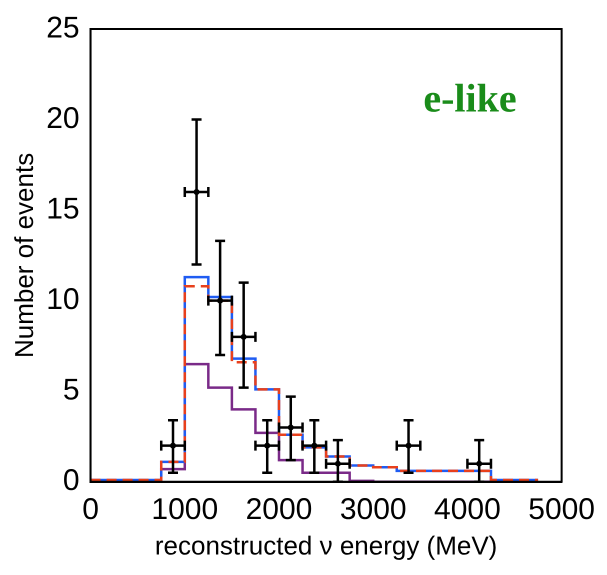  I want to click on y-tick-label: 15, so click(63, 209).